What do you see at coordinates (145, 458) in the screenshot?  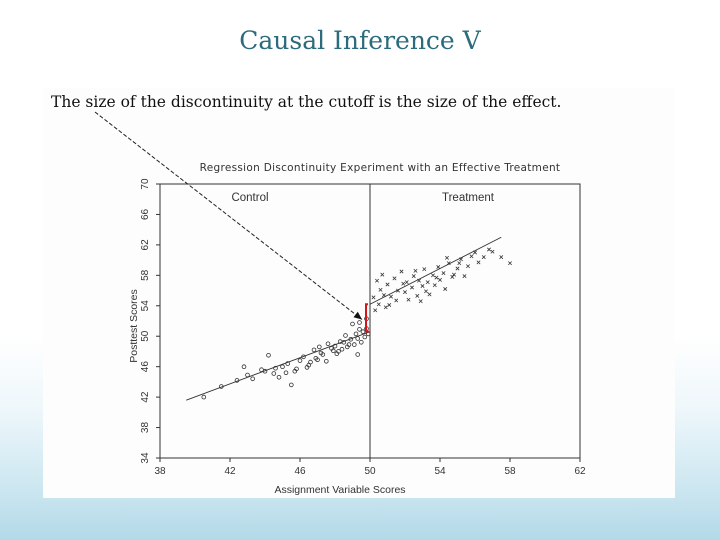 I see `y-tick-label: 34` at bounding box center [145, 458].